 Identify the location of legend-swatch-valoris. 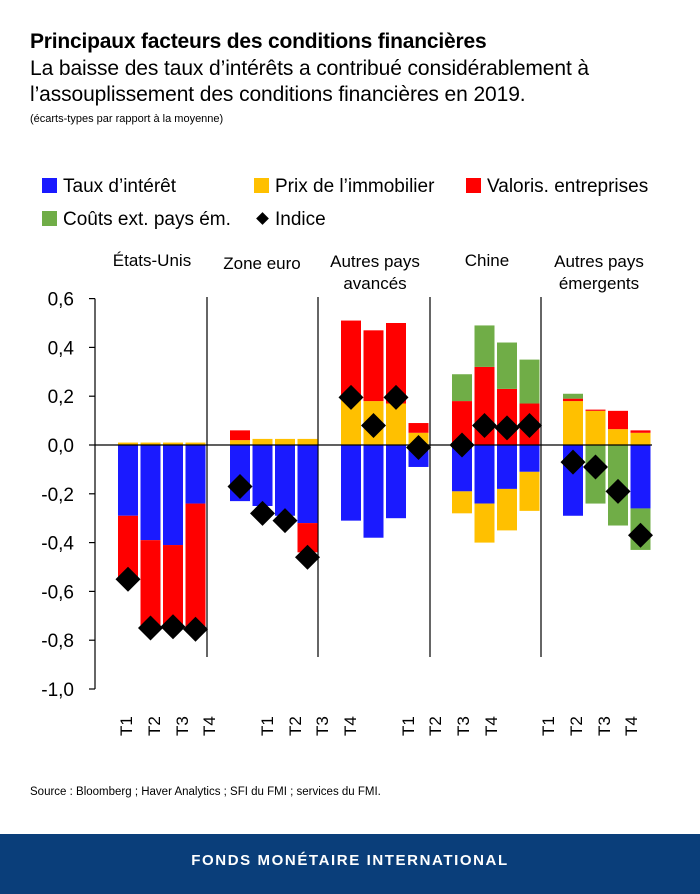
(473, 185).